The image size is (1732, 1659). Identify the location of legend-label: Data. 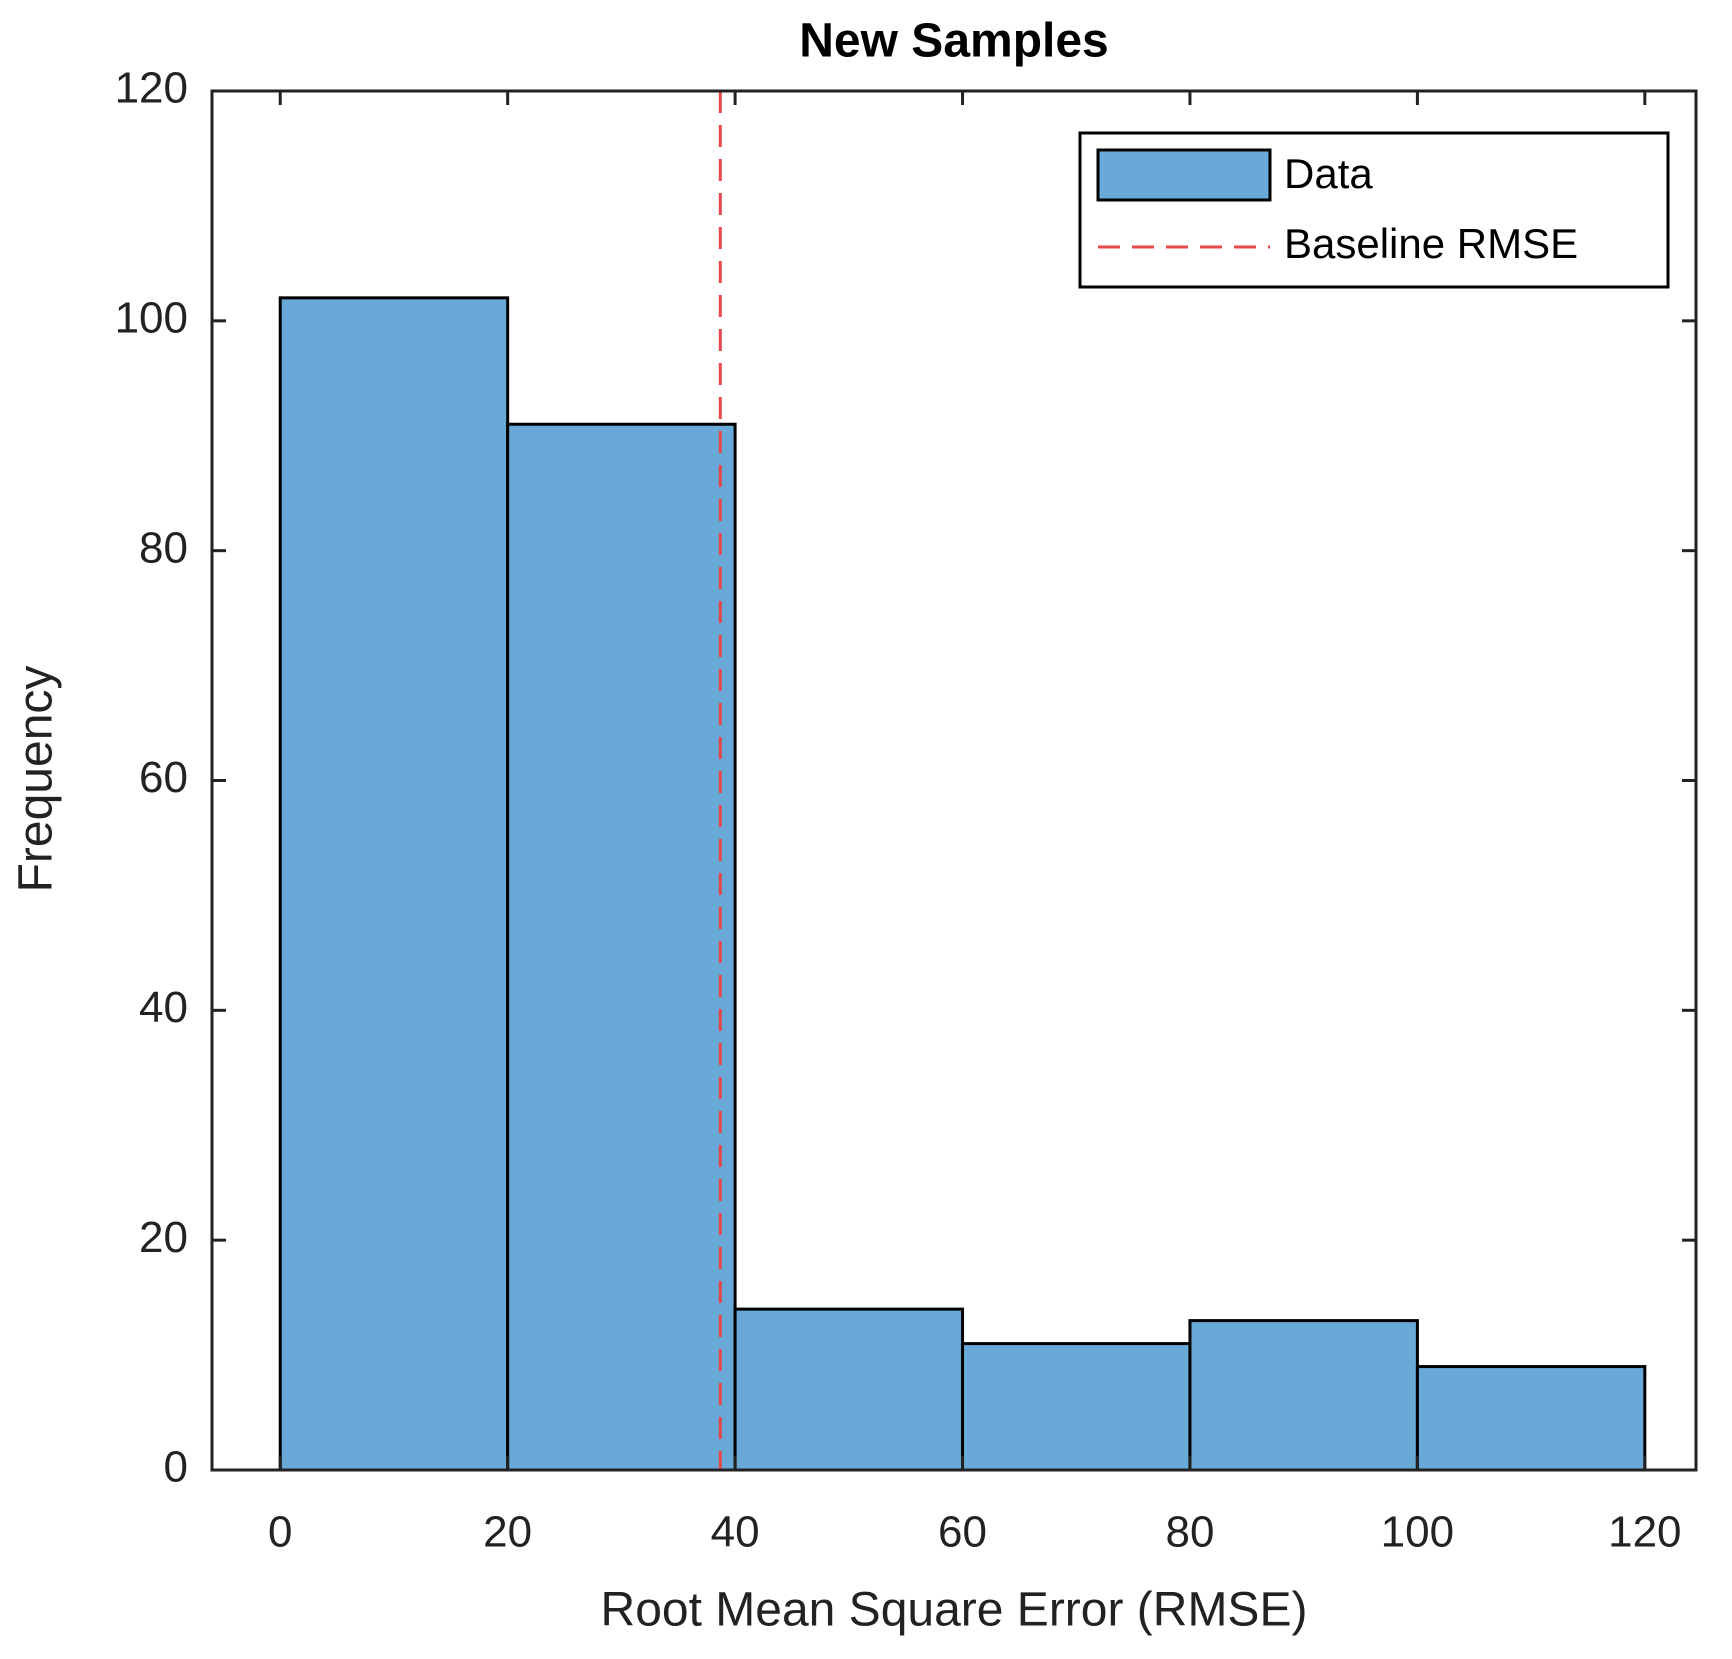
(1328, 173).